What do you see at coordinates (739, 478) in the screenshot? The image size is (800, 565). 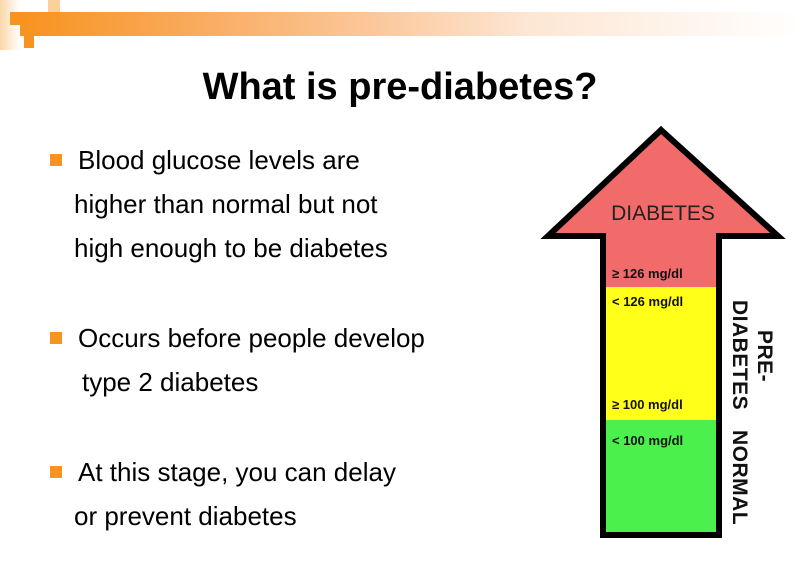 I see `normal-label: NORMAL` at bounding box center [739, 478].